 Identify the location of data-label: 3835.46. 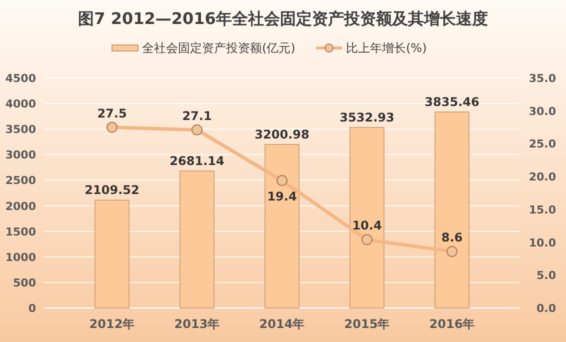
(452, 101).